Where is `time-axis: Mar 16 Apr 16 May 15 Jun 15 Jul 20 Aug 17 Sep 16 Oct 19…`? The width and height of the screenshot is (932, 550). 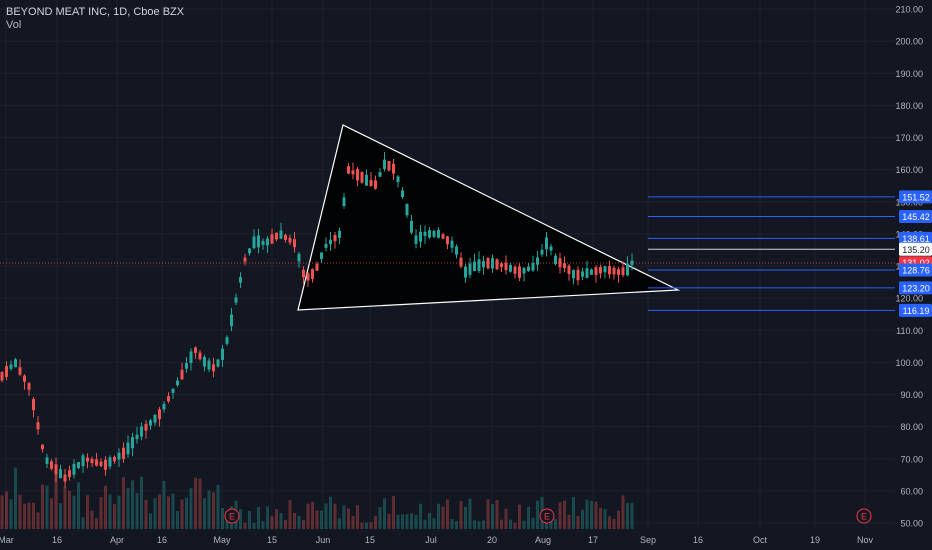
time-axis: Mar 16 Apr 16 May 15 Jun 15 Jul 20 Aug 17 Sep 16 Oct 19… is located at coordinates (436, 540).